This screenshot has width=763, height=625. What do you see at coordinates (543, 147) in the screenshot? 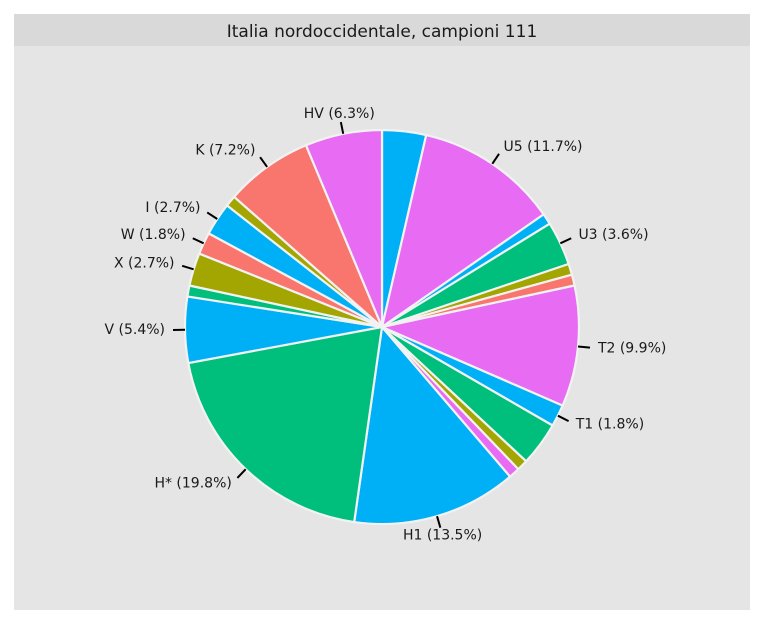
I see `slice-label: U5 (11.7%)` at bounding box center [543, 147].